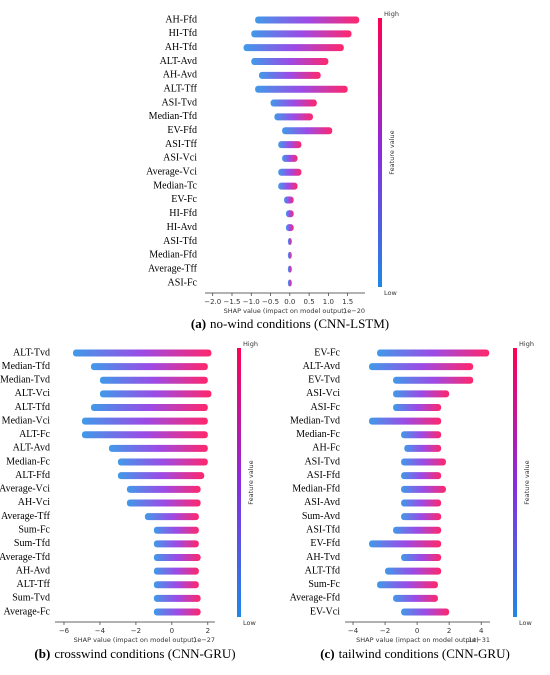 The image size is (550, 675). Describe the element at coordinates (181, 144) in the screenshot. I see `feature-label: ASI-Tff` at that location.